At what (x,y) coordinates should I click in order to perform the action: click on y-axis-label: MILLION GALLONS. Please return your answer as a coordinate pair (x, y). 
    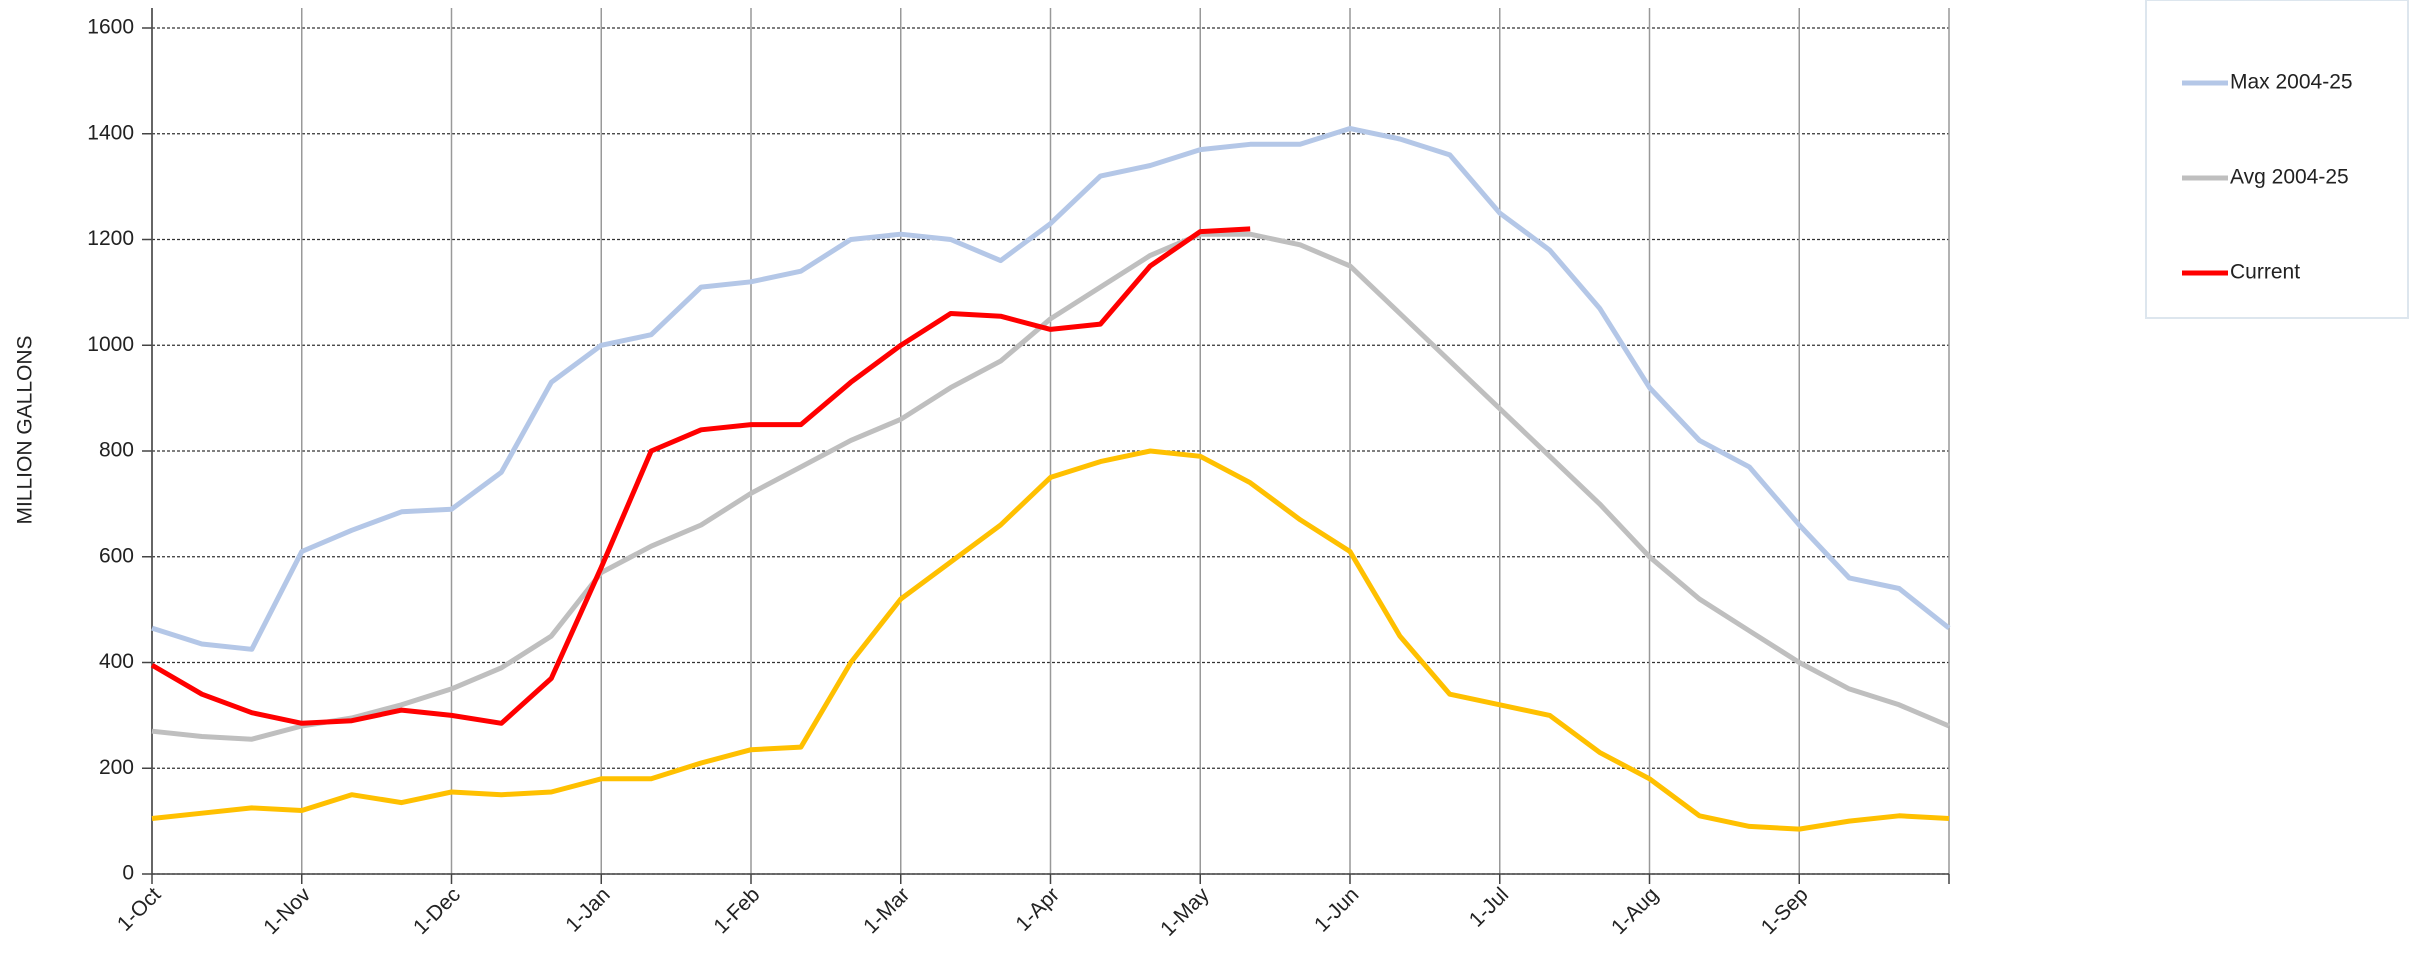
    Looking at the image, I should click on (25, 429).